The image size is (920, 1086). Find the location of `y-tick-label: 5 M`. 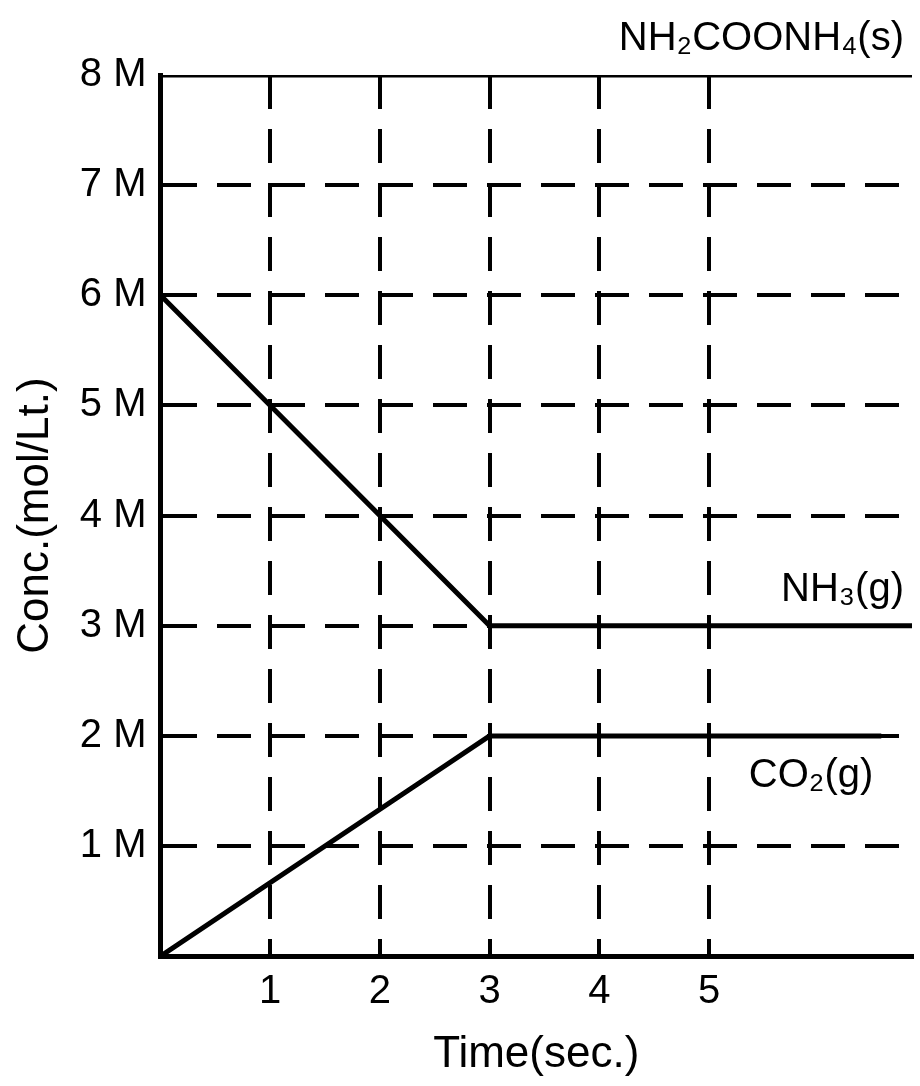

y-tick-label: 5 M is located at coordinates (113, 402).